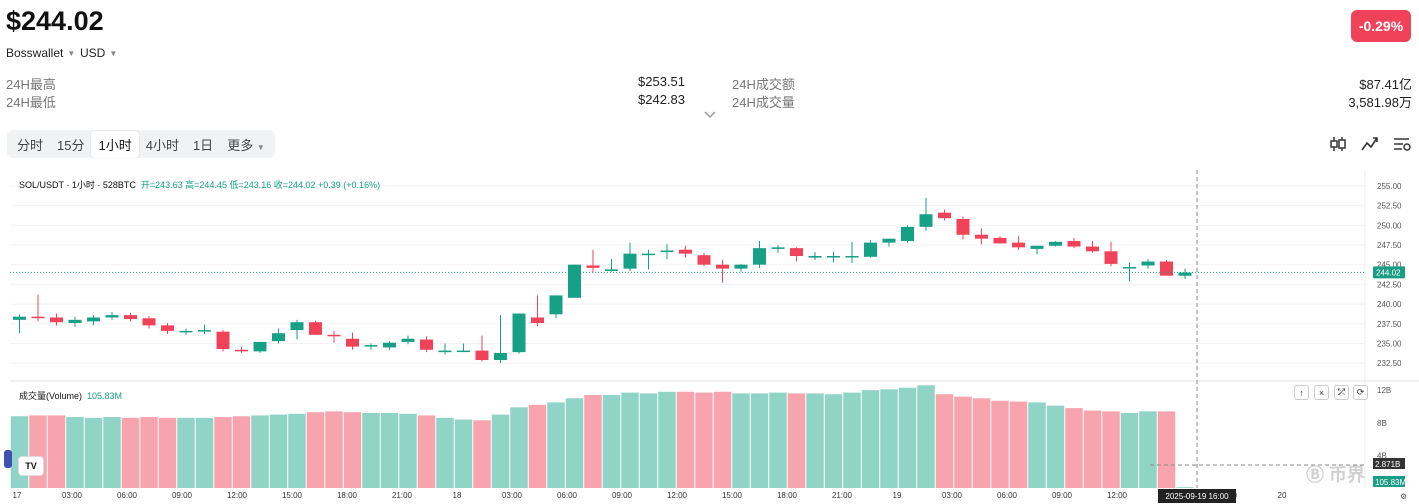  Describe the element at coordinates (127, 495) in the screenshot. I see `x-tick-label: 06:00` at that location.